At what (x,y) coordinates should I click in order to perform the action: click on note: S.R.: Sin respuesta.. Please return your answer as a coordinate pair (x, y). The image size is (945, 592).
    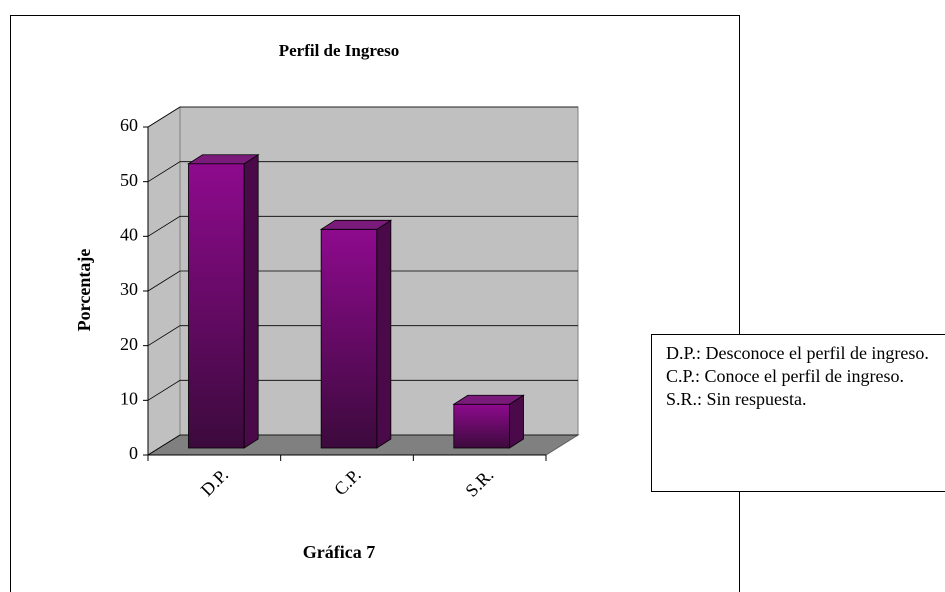
    Looking at the image, I should click on (736, 399).